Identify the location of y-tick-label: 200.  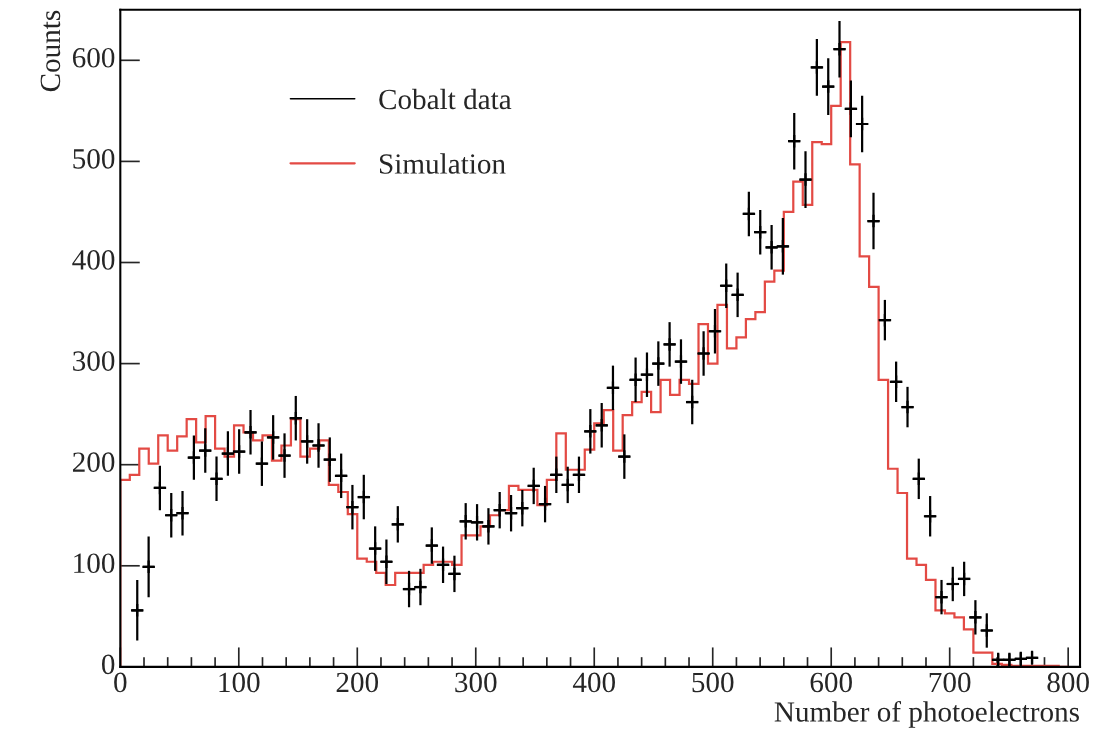
(93, 462).